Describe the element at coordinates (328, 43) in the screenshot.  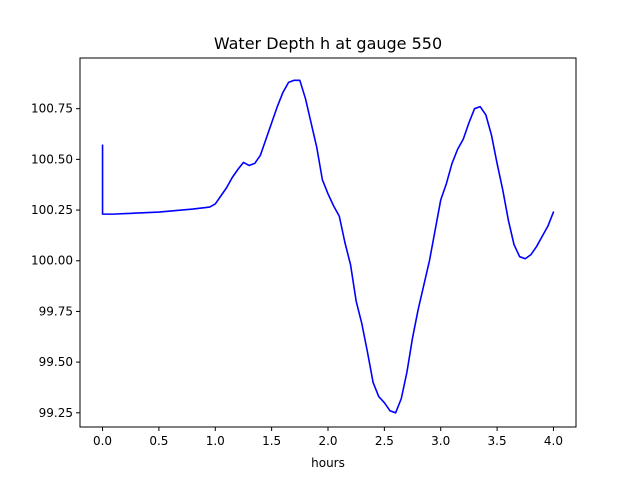
I see `chart-title: Water Depth h at gauge 550` at that location.